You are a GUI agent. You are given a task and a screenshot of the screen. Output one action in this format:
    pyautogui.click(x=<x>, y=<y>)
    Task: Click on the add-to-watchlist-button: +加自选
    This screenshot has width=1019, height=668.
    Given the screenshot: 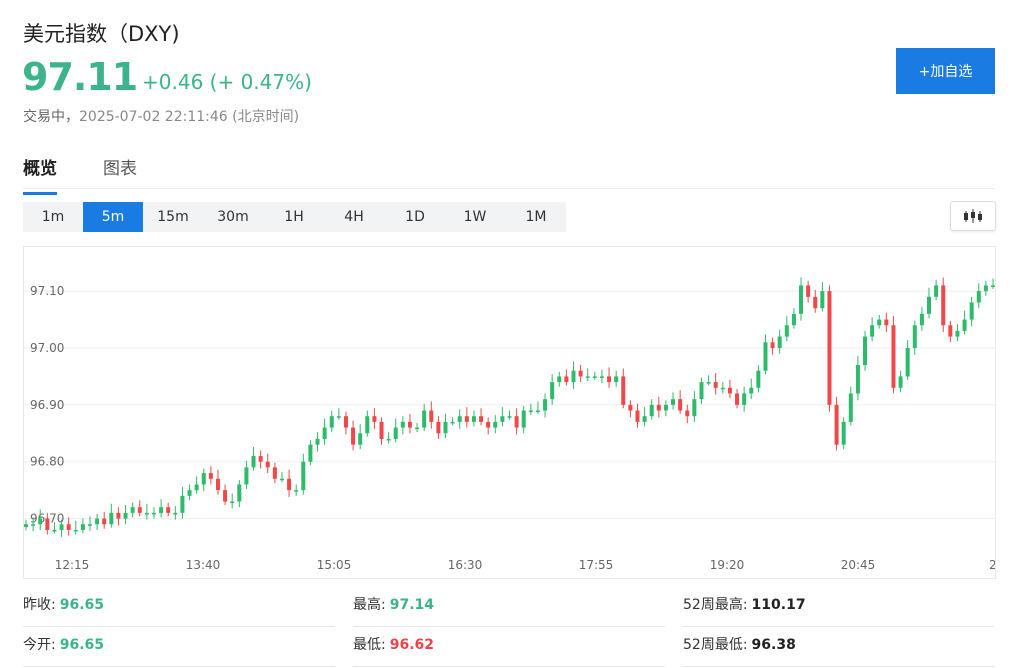 What is the action you would take?
    pyautogui.click(x=945, y=71)
    